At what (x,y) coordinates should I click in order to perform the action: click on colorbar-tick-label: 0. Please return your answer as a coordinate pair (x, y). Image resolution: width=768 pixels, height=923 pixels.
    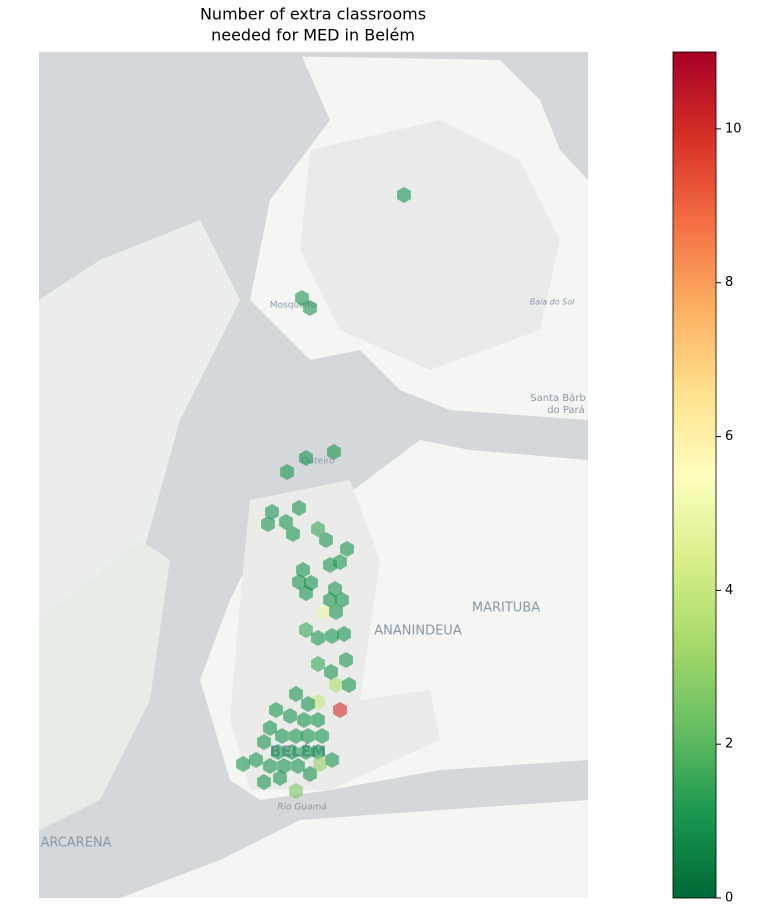
    Looking at the image, I should click on (729, 898).